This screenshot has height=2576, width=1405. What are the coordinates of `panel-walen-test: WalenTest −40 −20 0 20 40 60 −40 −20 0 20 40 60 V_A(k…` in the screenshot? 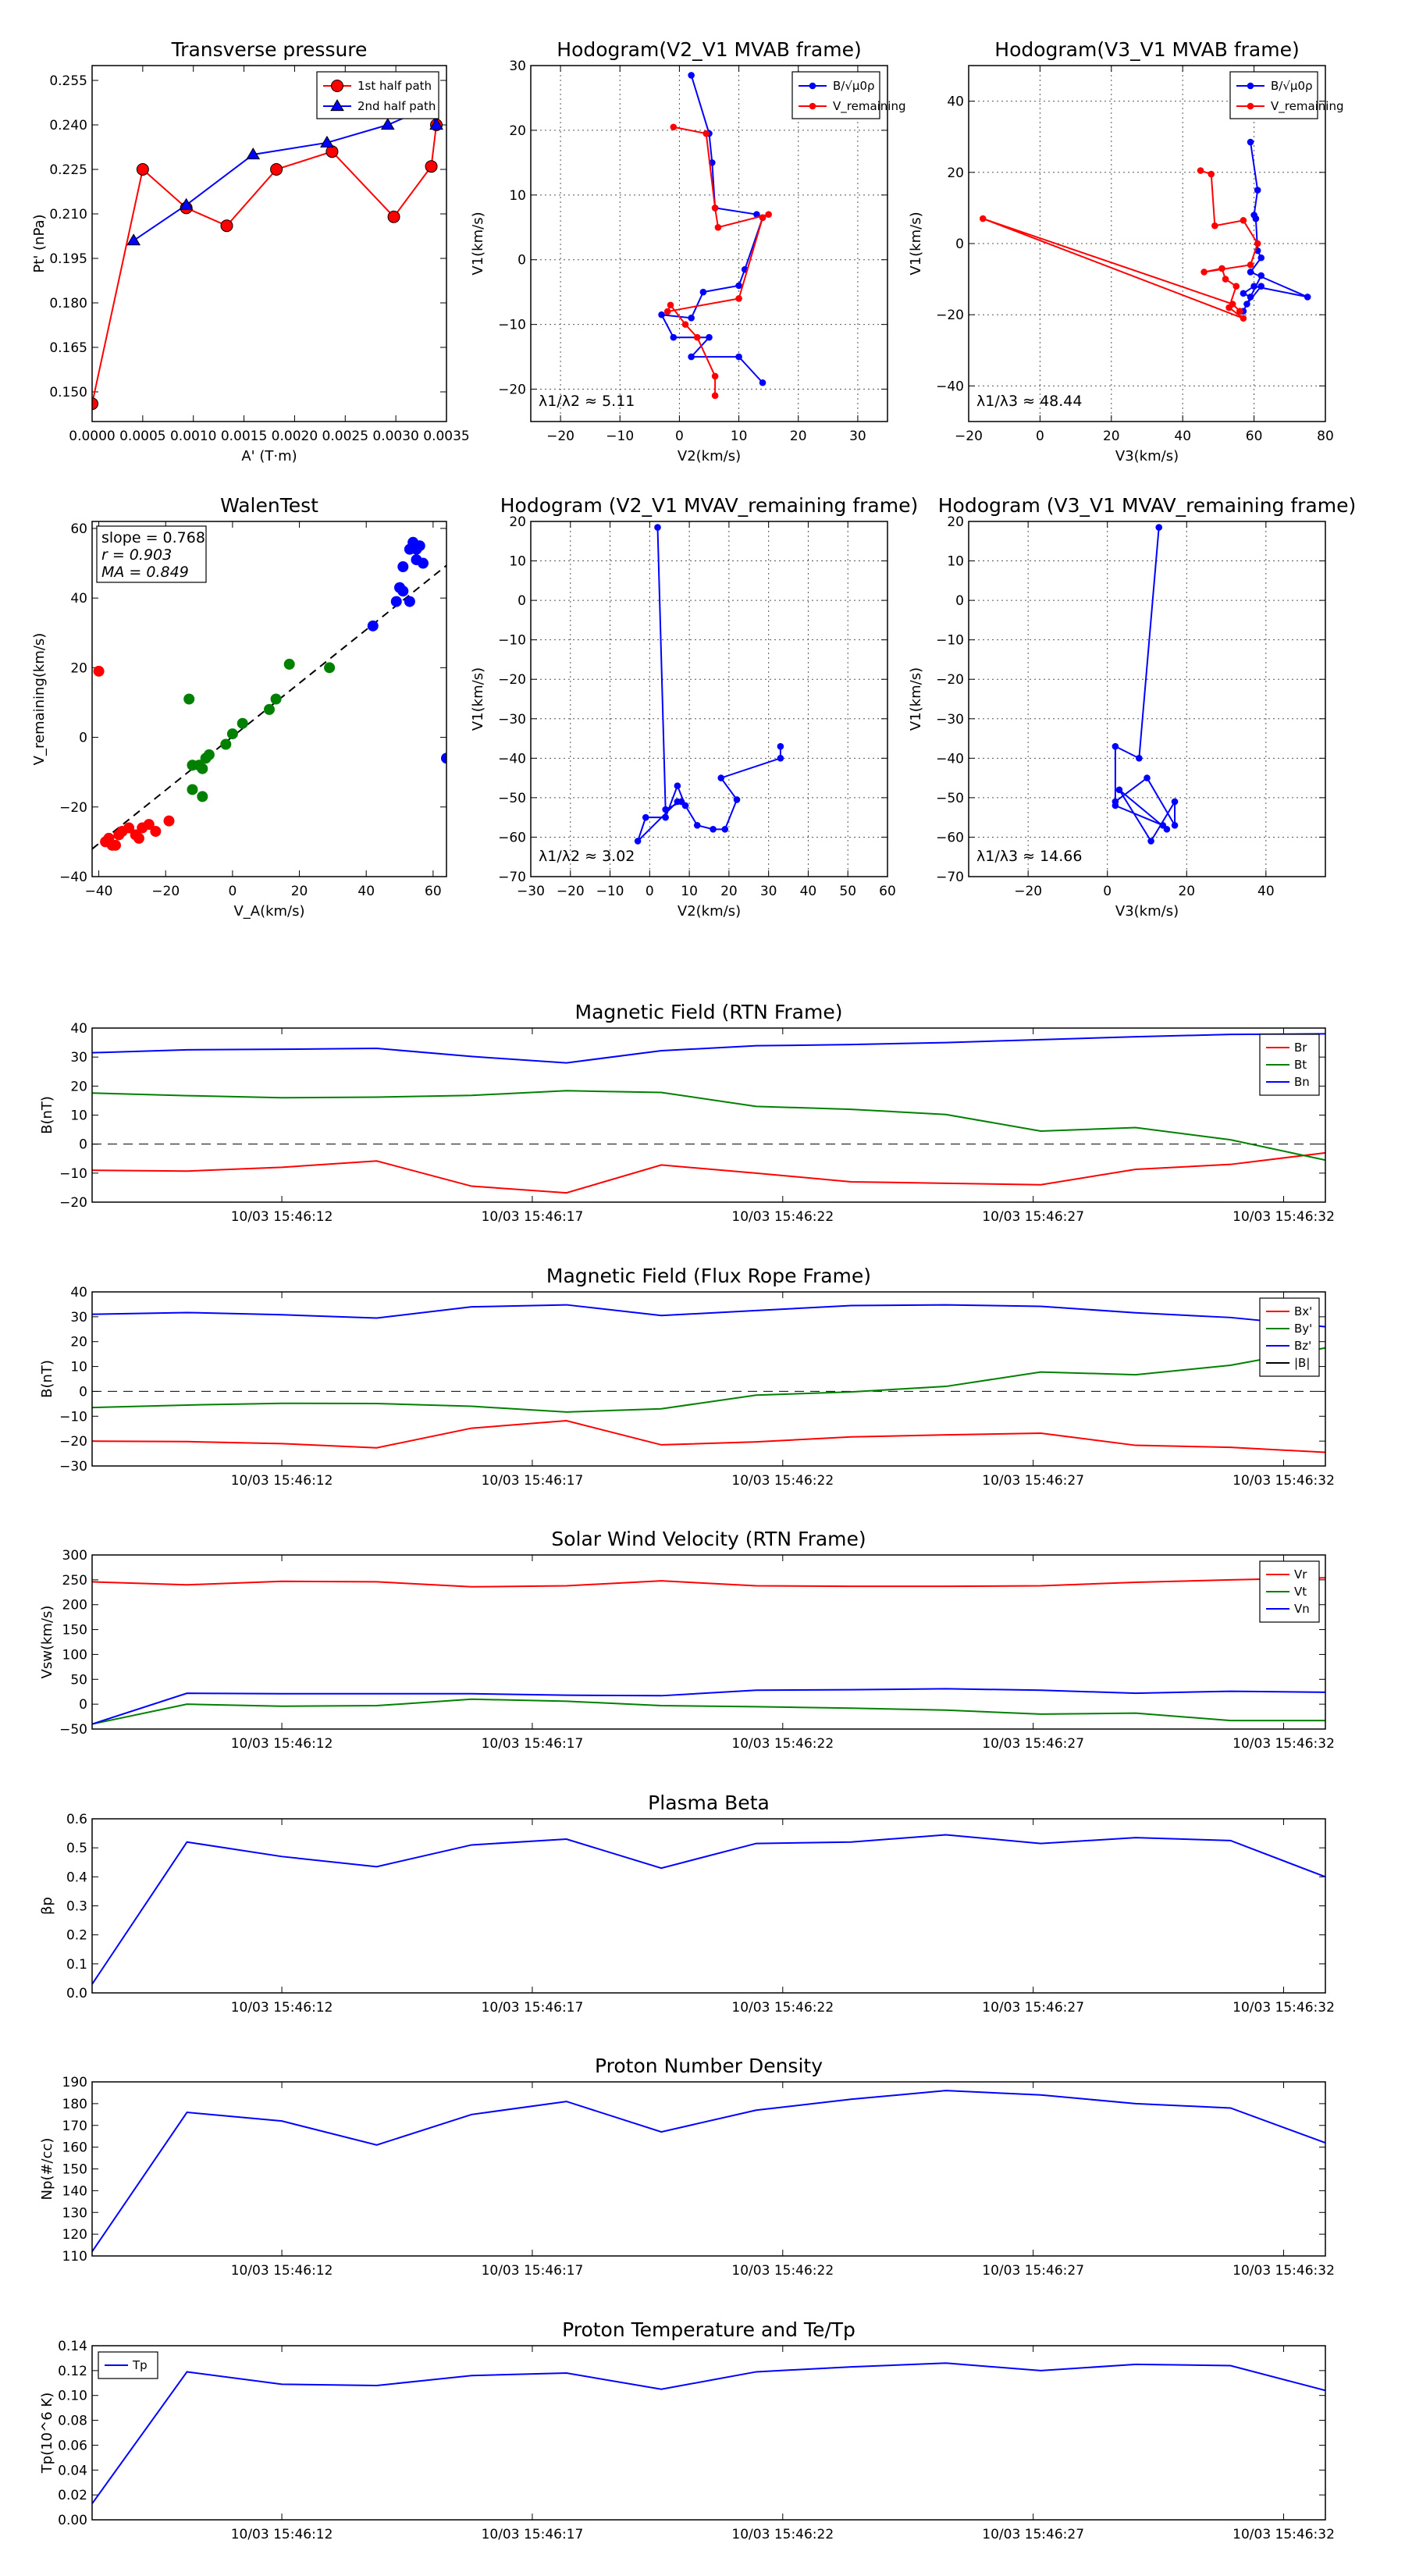 It's located at (239, 707).